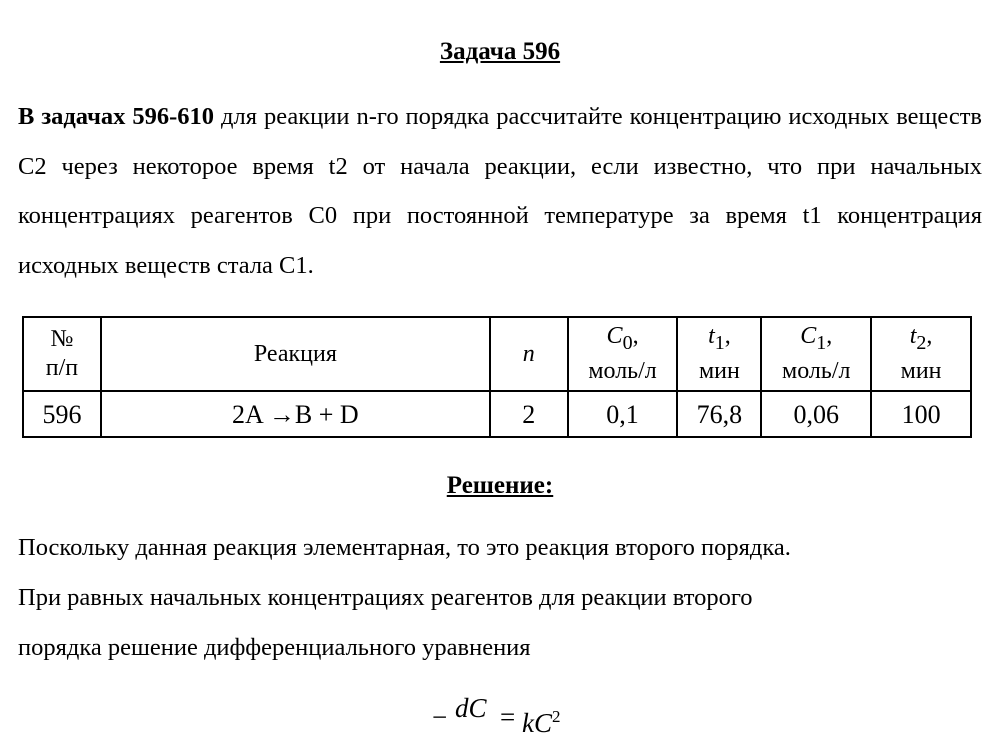  I want to click on header-order: n, so click(528, 354).